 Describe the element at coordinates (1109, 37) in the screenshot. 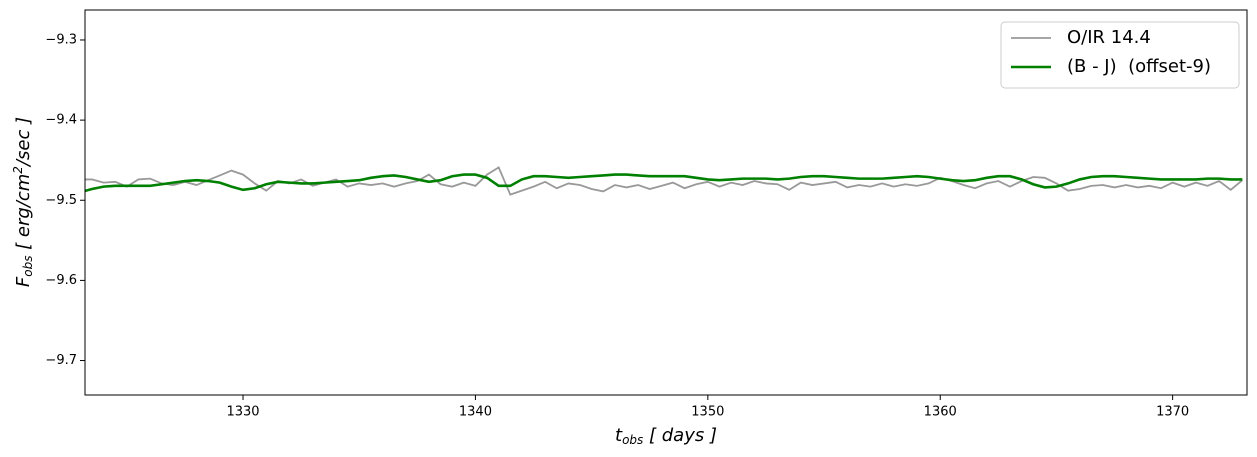

I see `legend-label: O/IR 14.4` at that location.